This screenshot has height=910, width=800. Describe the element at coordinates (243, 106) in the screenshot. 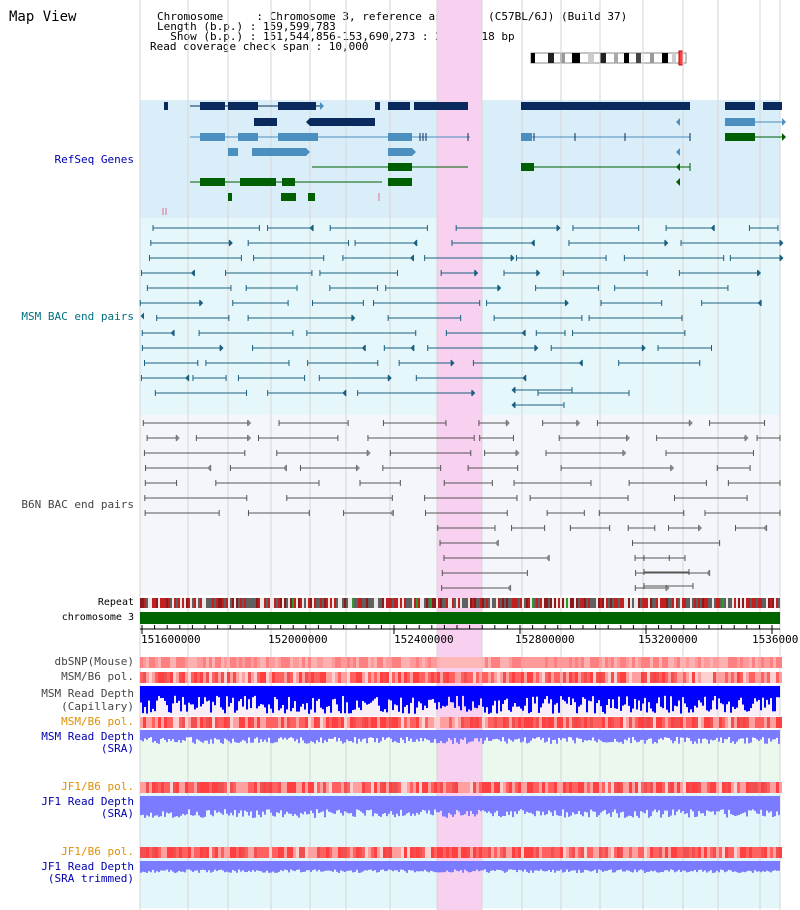

I see `gene-exon` at that location.